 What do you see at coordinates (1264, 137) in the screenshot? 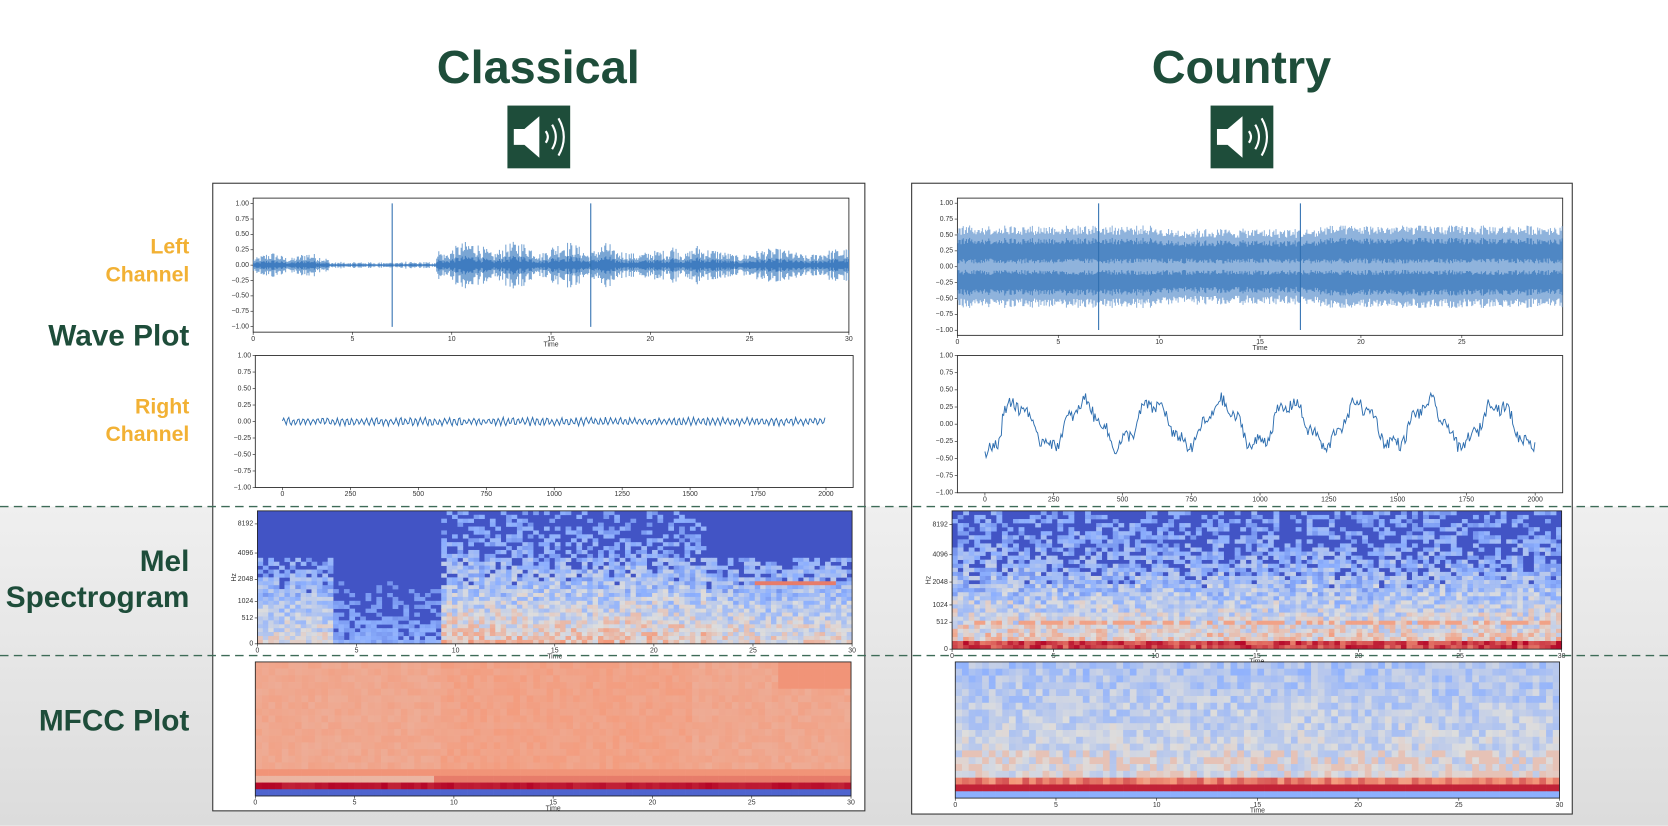
I see `speaker-wave` at bounding box center [1264, 137].